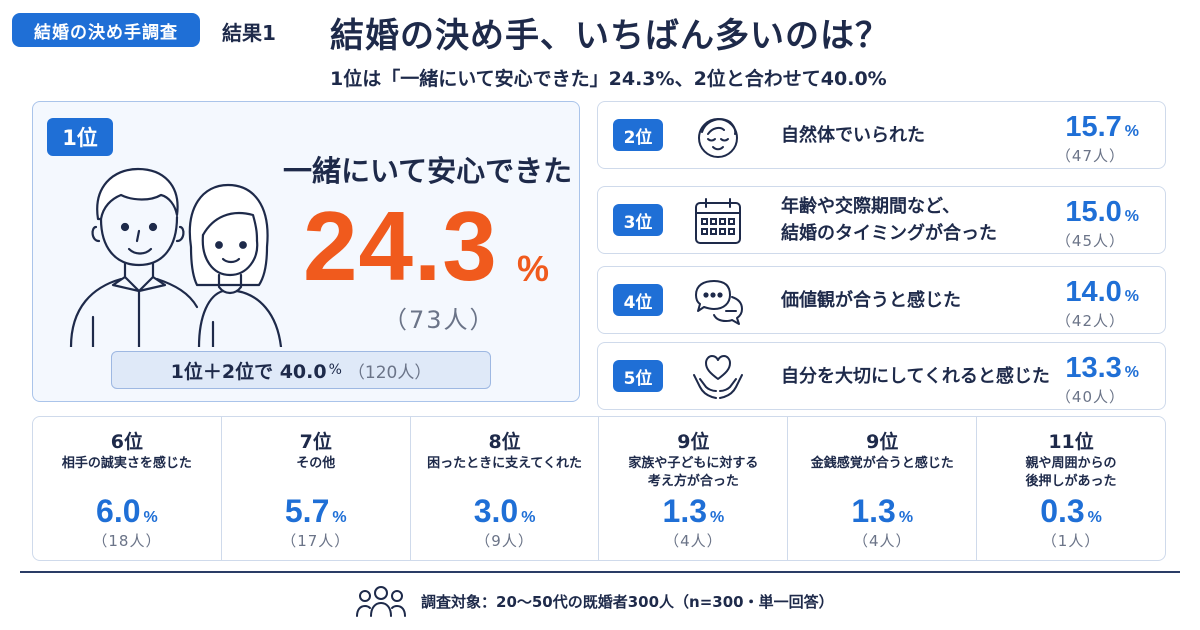 The height and width of the screenshot is (630, 1200). I want to click on rank-card: 3位 年齢や交際期間など、 結婚のタイミングが合った 15.0% （45人）, so click(881, 220).